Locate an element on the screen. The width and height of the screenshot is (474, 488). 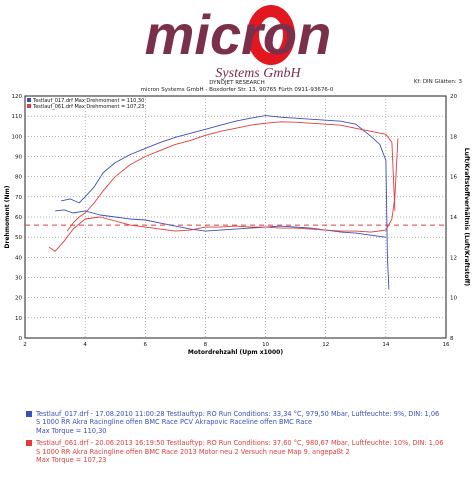
y-tick-left: 120 is located at coordinates (17, 97).